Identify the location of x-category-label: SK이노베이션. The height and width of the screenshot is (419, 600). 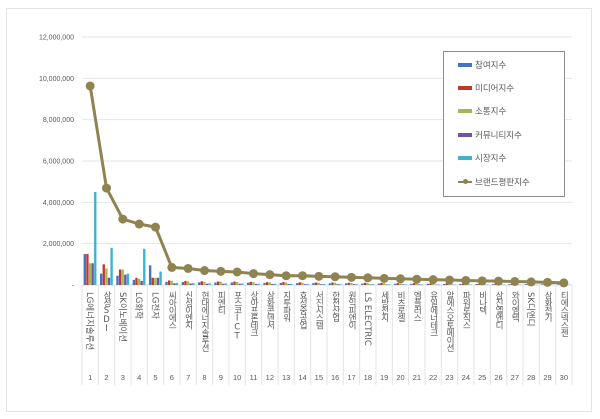
(122, 317).